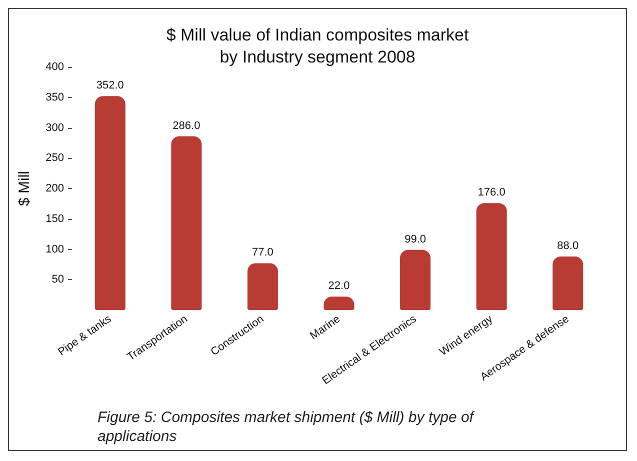  I want to click on caption: Figure 5: Composites market shipment ($ Mill) by type of applications, so click(288, 427).